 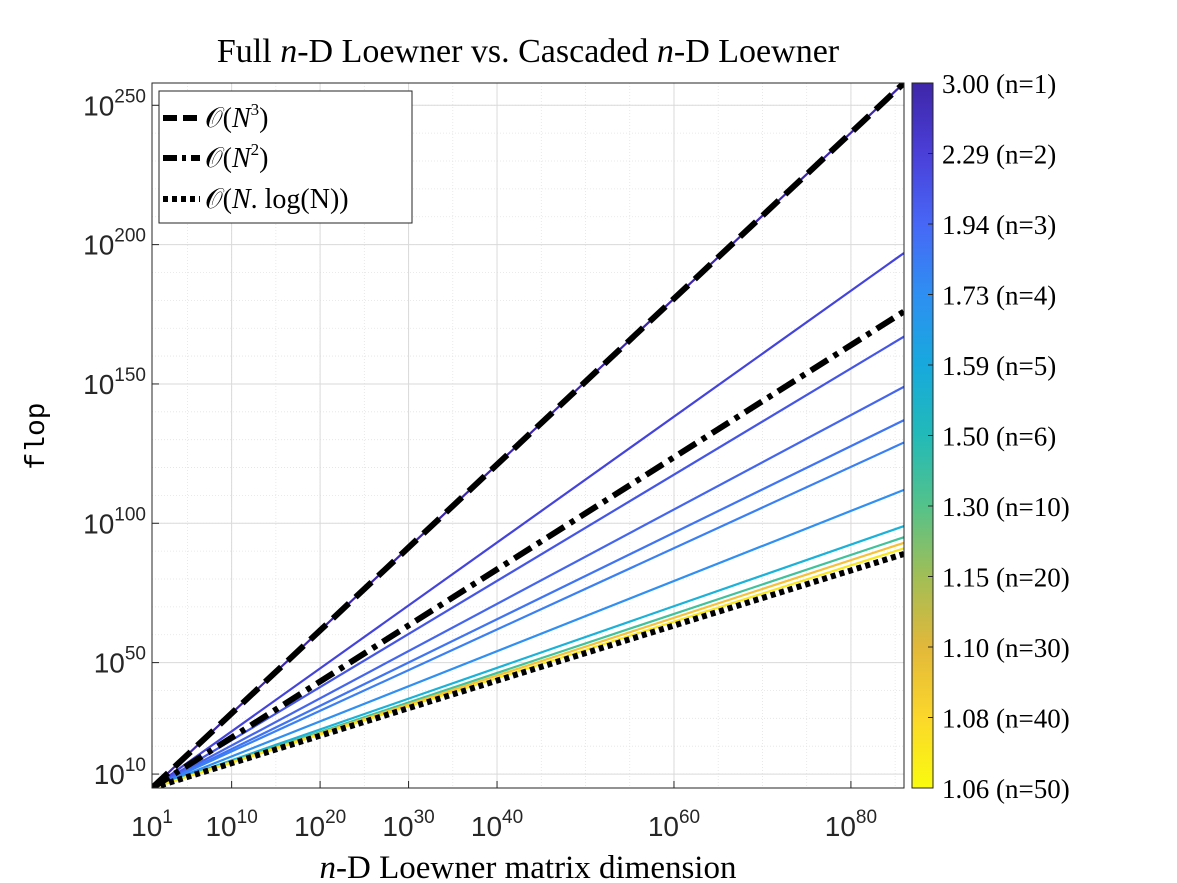 I want to click on y-axis-ticks: 1010 1050 10100 10150 10200 10250, so click(x=121, y=438).